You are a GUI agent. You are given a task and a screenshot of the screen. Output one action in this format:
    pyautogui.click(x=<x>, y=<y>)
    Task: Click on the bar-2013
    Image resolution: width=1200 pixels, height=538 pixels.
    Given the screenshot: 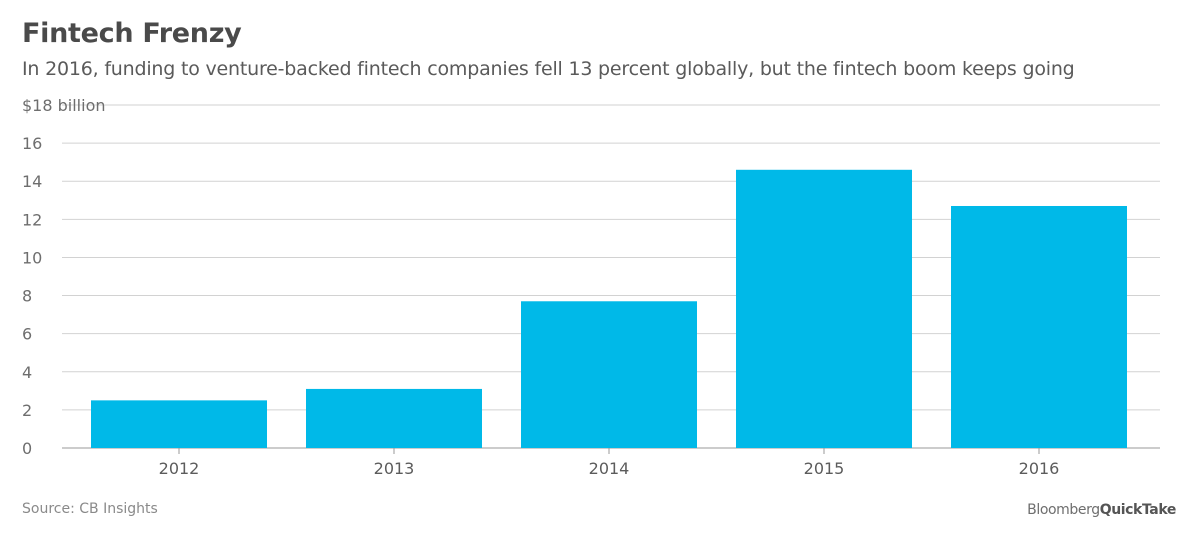 What is the action you would take?
    pyautogui.click(x=394, y=418)
    